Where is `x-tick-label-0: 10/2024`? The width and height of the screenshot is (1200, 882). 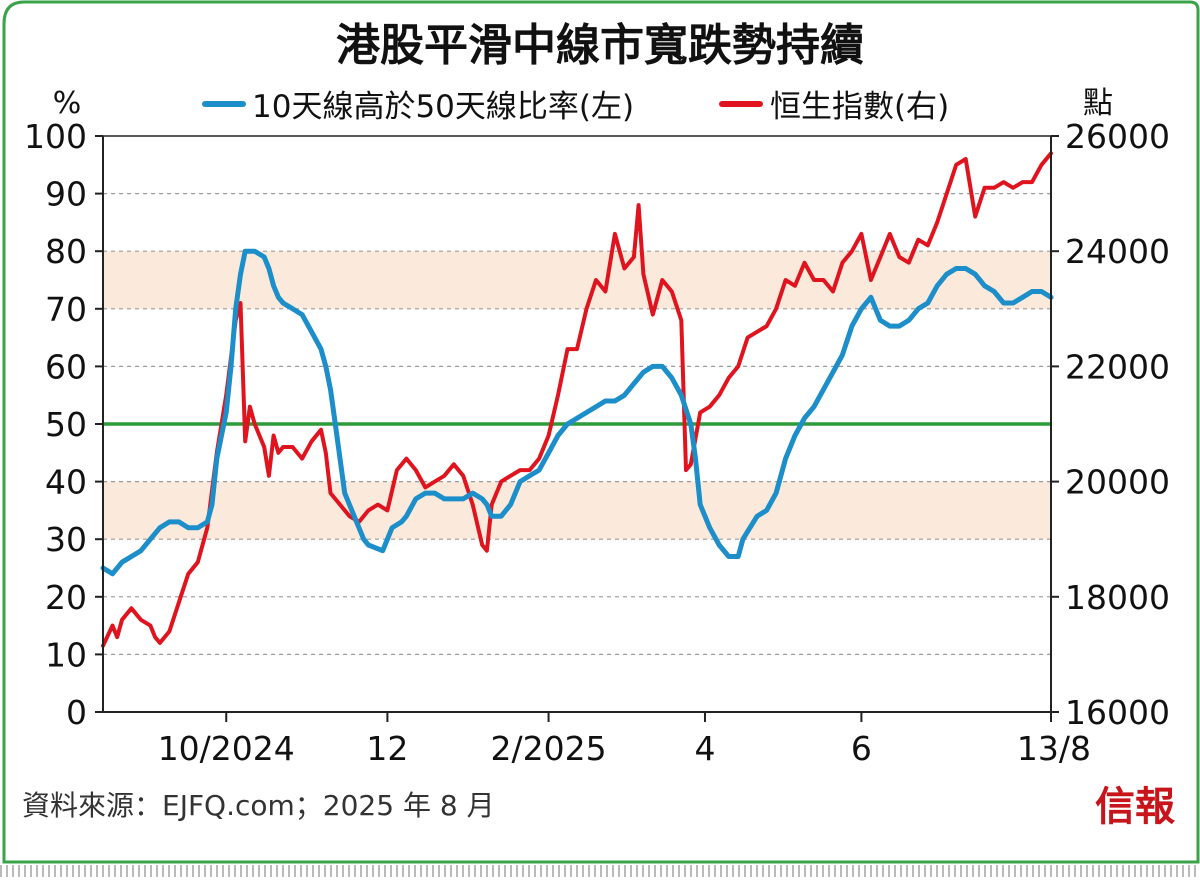
x-tick-label-0: 10/2024 is located at coordinates (226, 748).